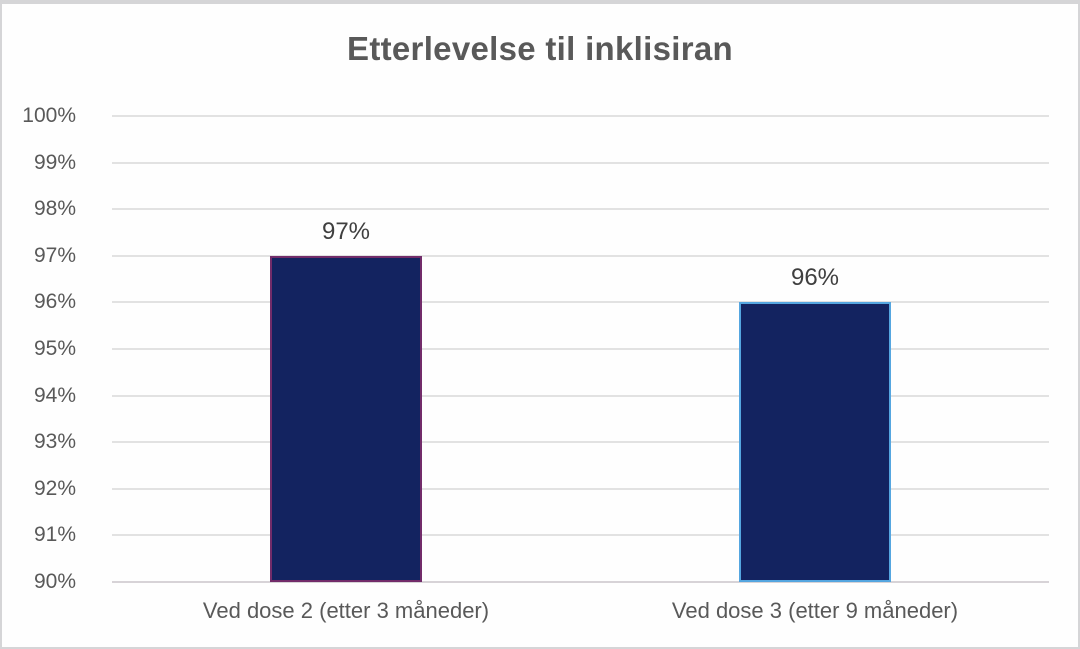  What do you see at coordinates (54, 301) in the screenshot?
I see `y-tick-label: 96%` at bounding box center [54, 301].